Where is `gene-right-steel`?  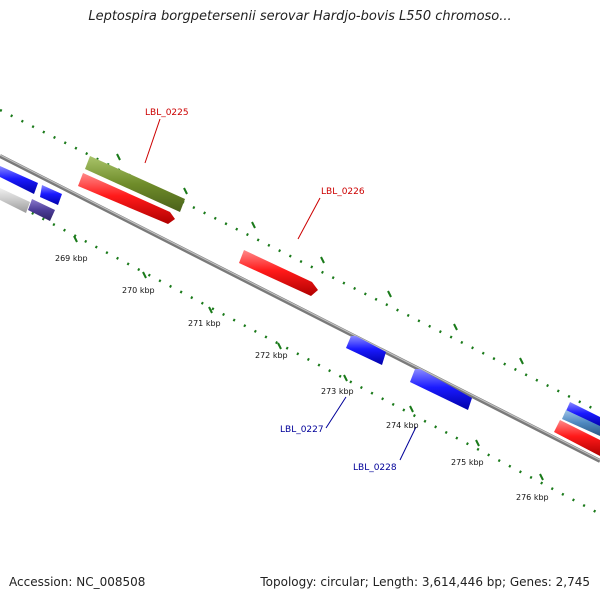 gene-right-steel is located at coordinates (581, 423).